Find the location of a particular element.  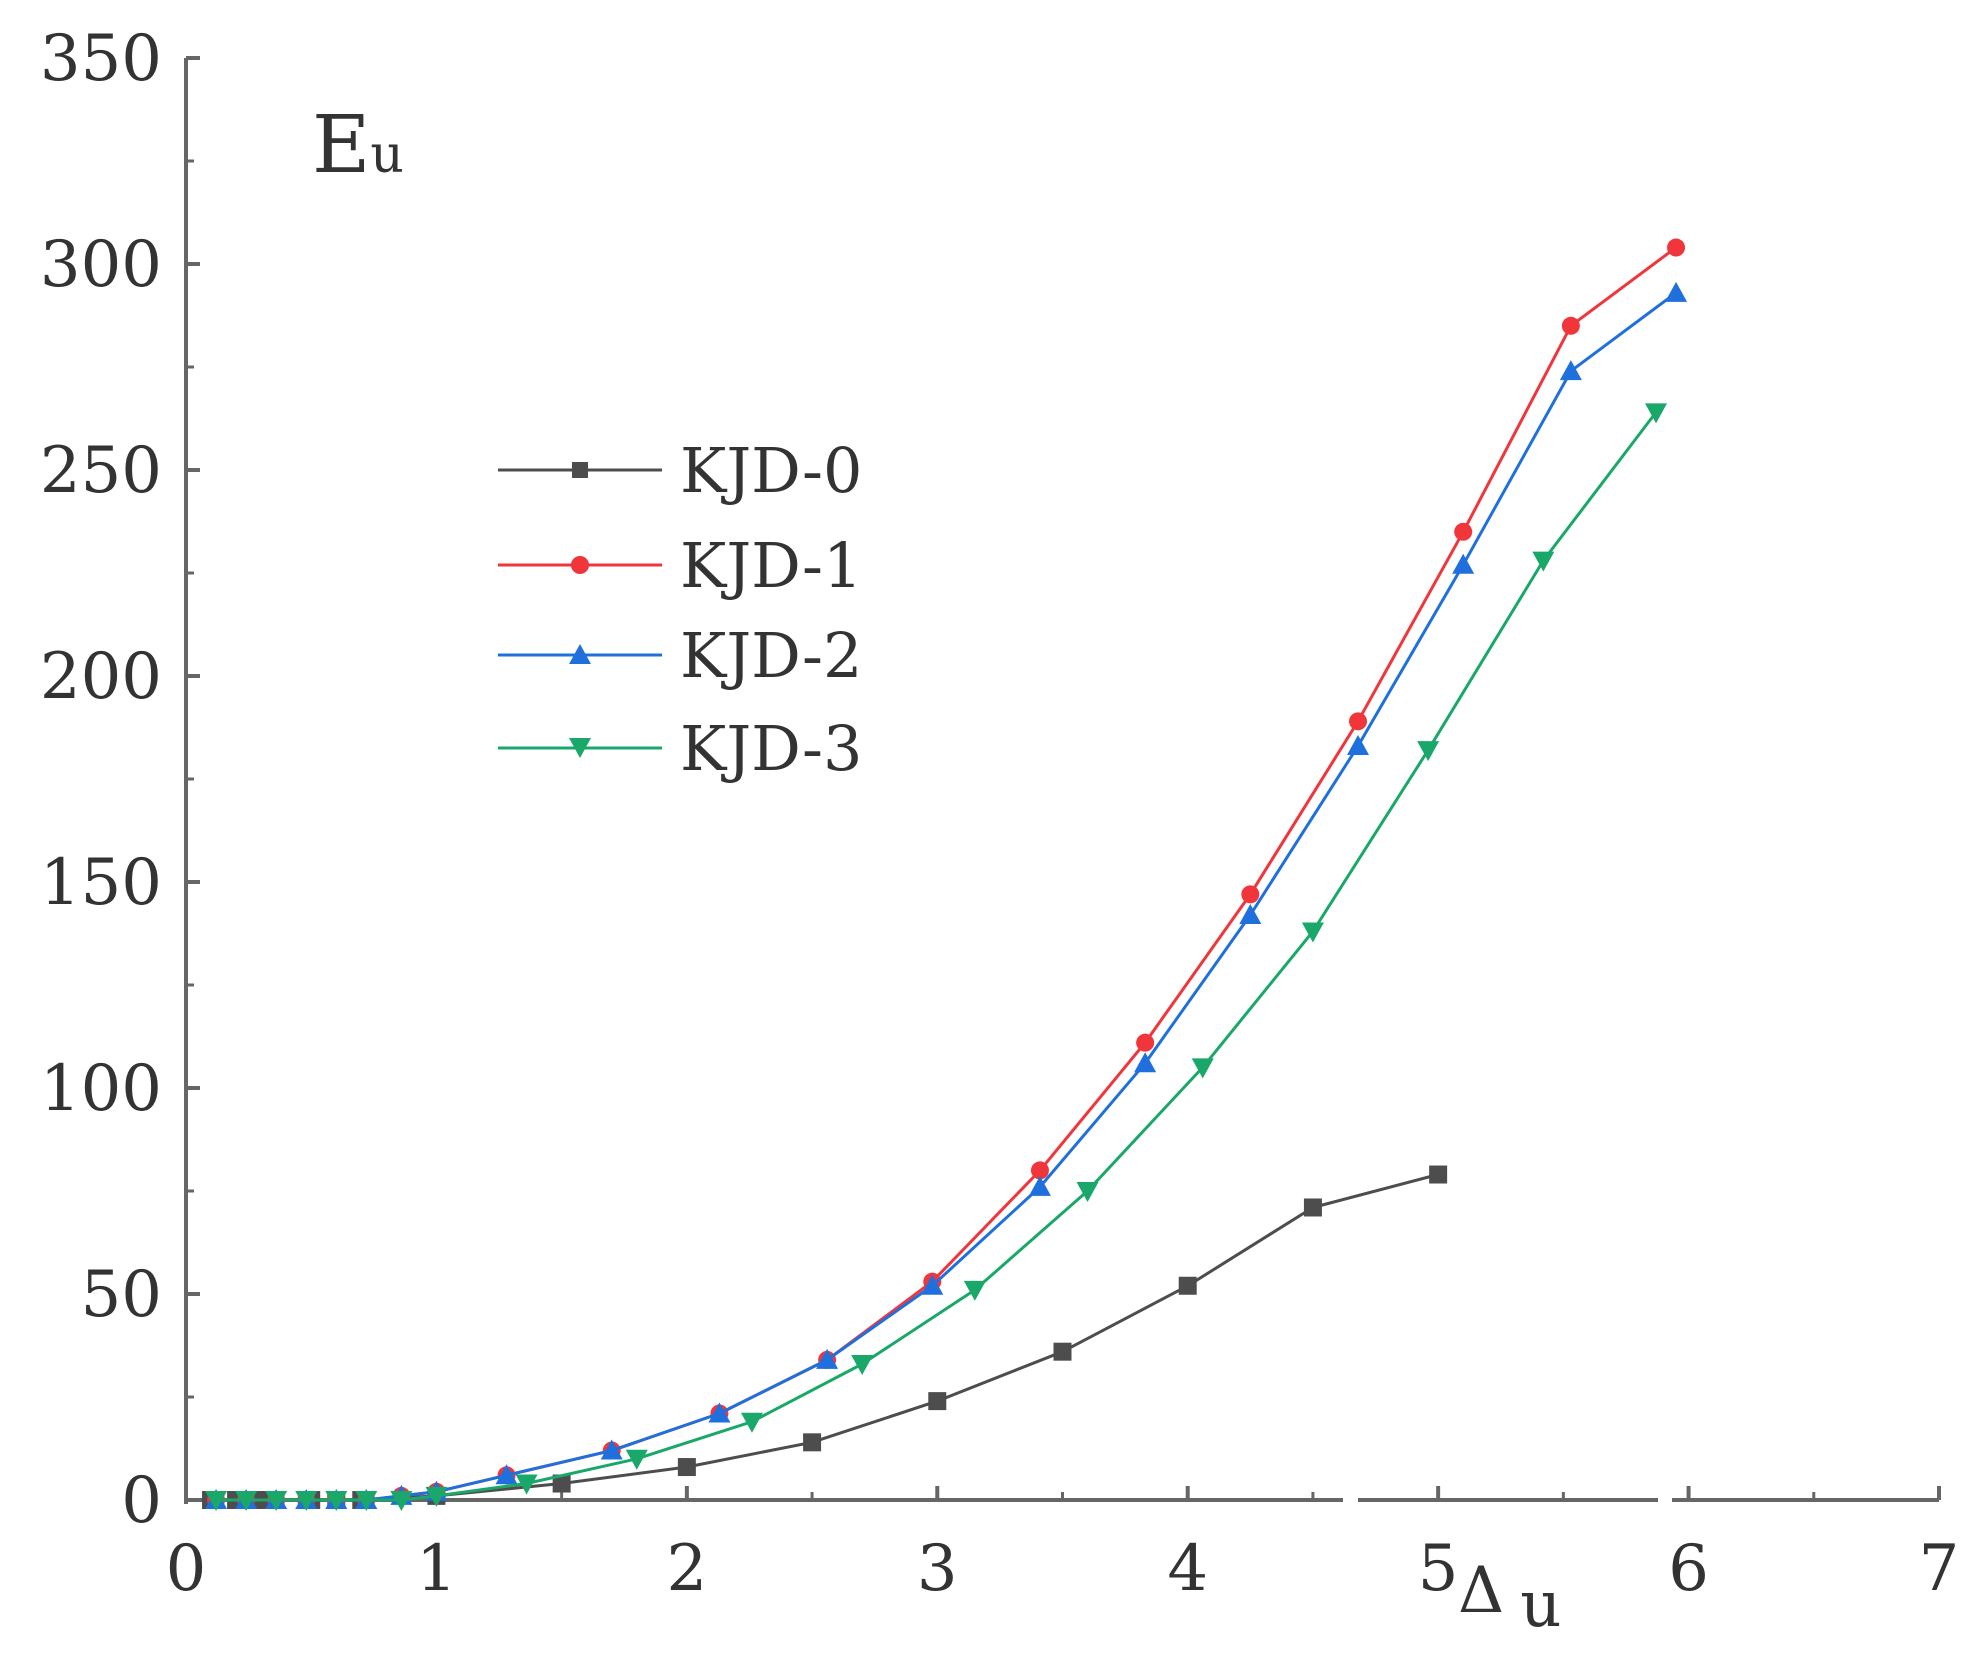

legend-item-kjd-1: KJD-1 is located at coordinates (680, 565).